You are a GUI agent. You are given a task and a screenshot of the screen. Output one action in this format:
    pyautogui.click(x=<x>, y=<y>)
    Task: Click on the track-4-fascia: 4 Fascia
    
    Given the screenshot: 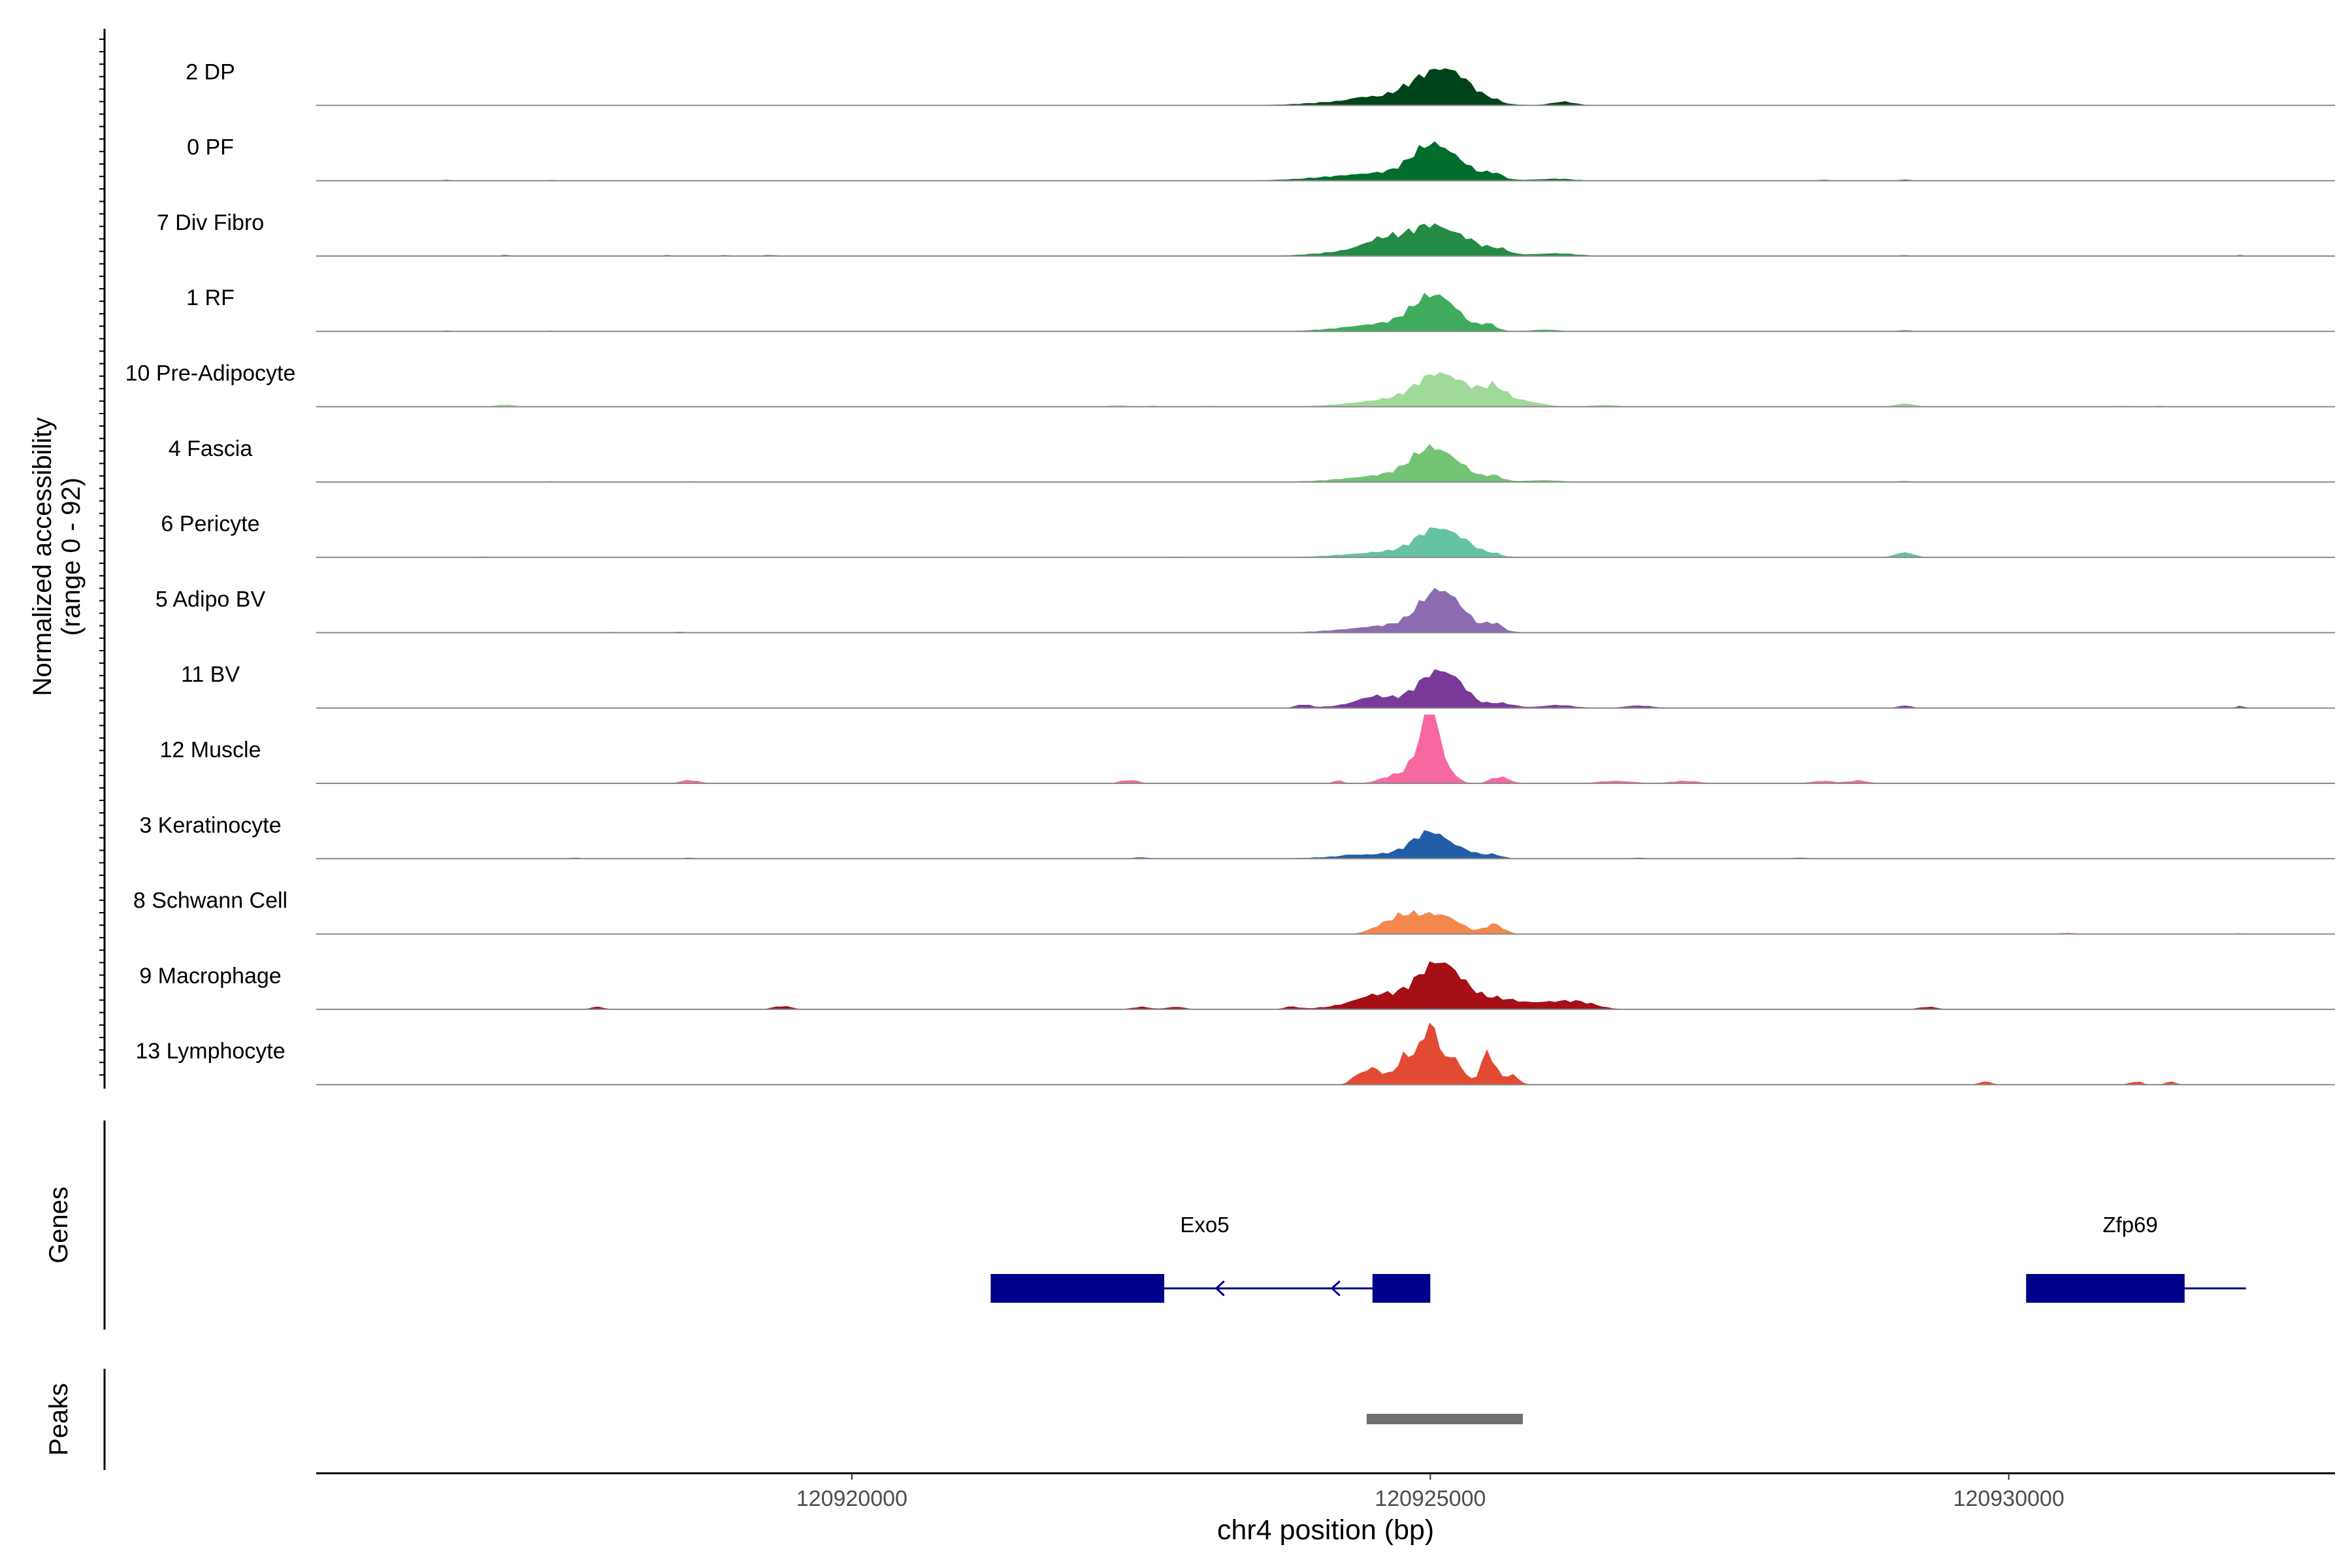 What is the action you would take?
    pyautogui.click(x=1252, y=459)
    